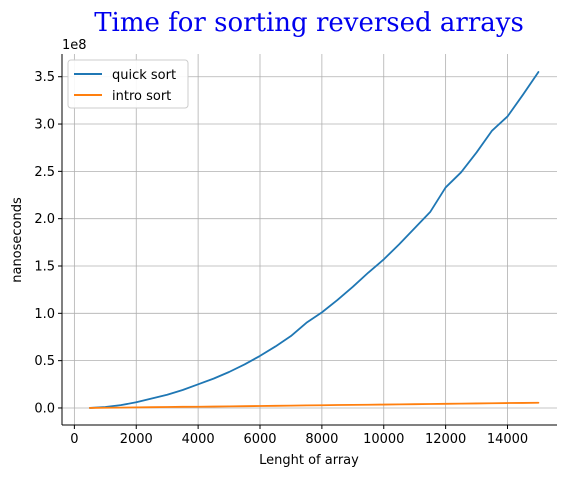  What do you see at coordinates (44, 314) in the screenshot?
I see `y-tick-label: 1.0` at bounding box center [44, 314].